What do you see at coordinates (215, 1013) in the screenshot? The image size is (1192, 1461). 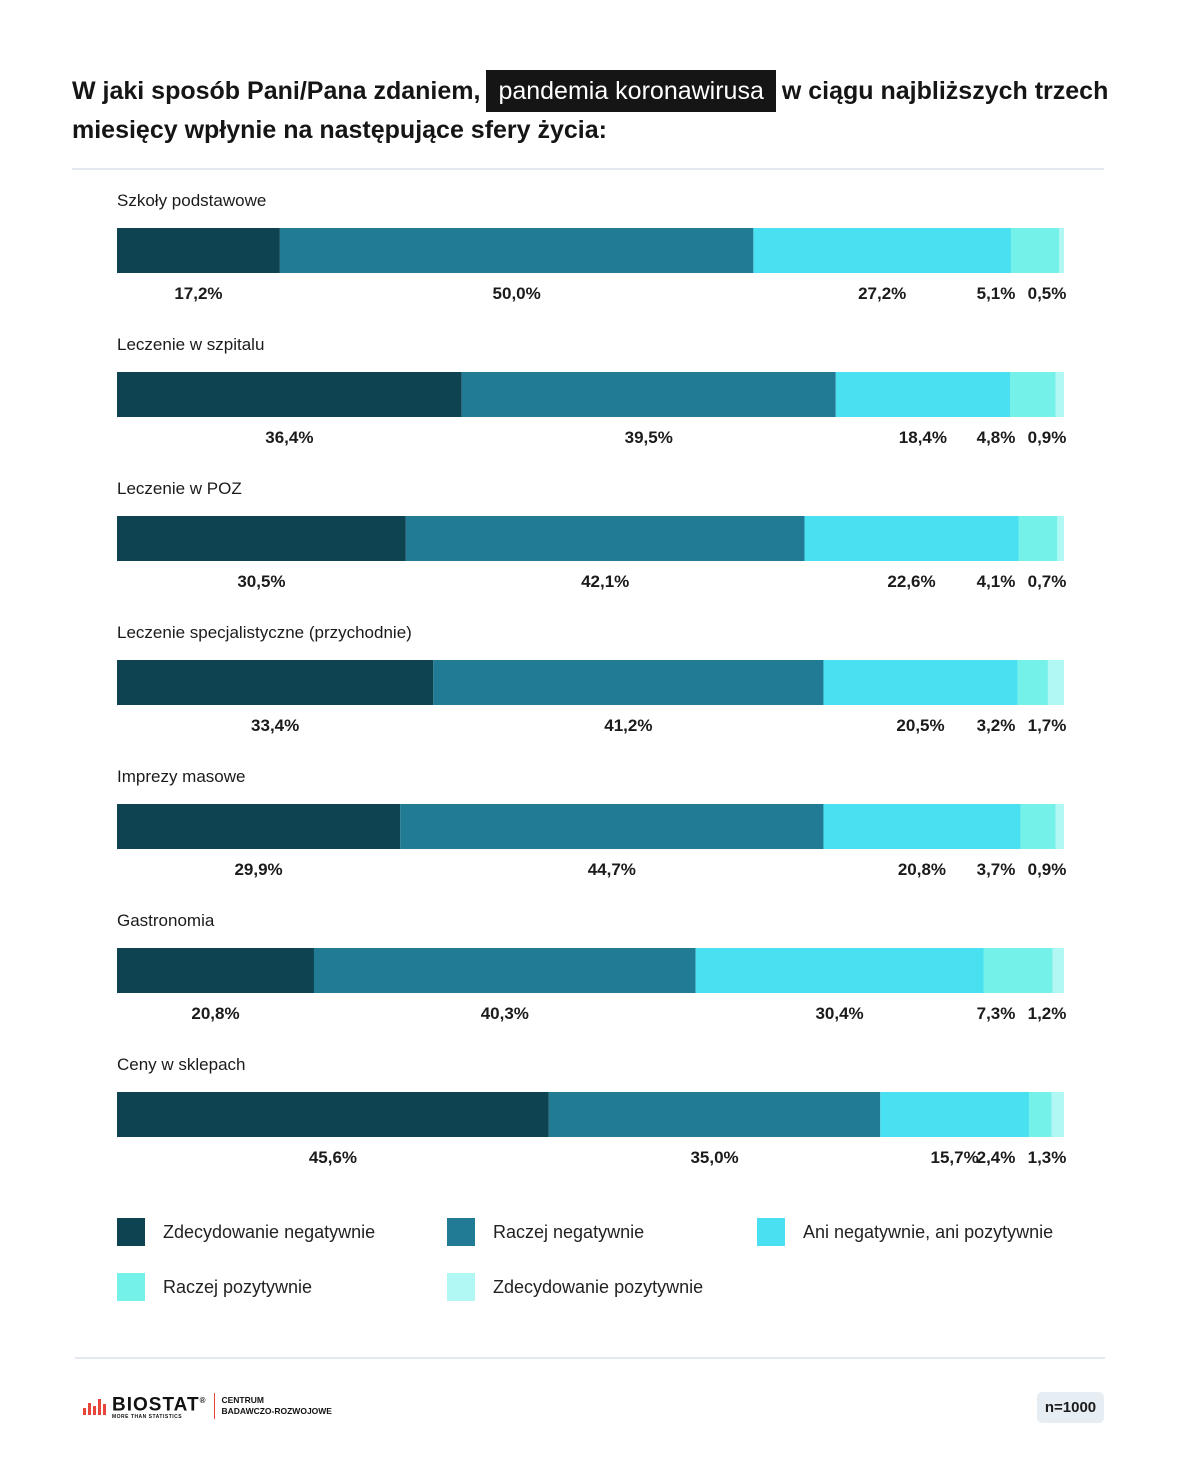 I see `value-label-gastronomia-zdecydowanie-negatywnie: 20,8%` at bounding box center [215, 1013].